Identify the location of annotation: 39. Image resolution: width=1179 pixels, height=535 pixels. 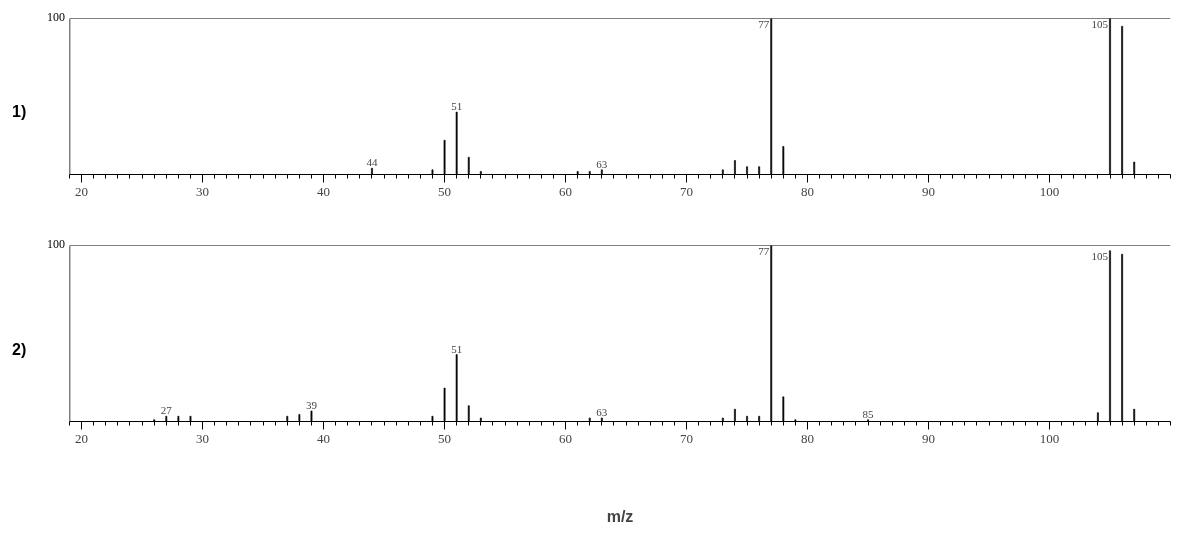
(311, 404).